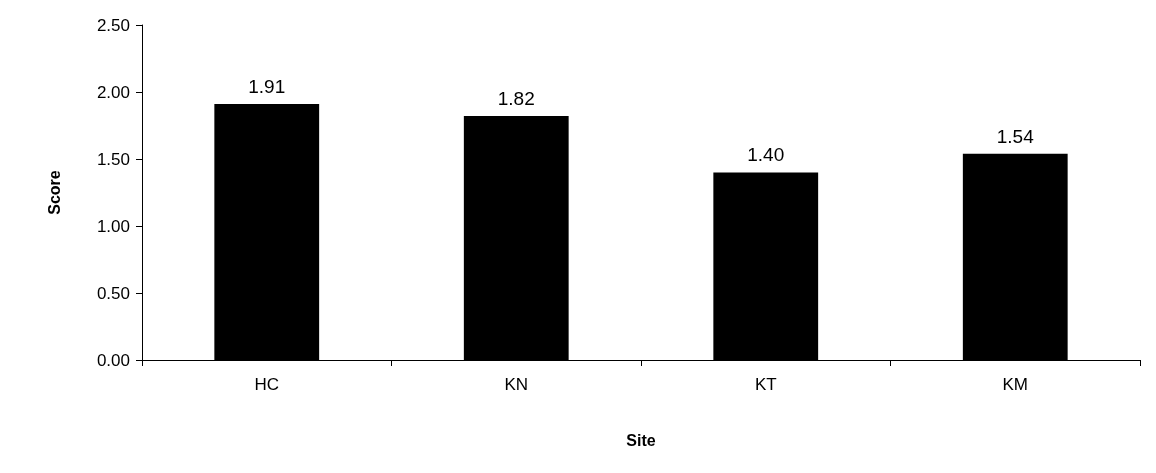 This screenshot has height=473, width=1156. I want to click on x-tick-label: KN, so click(516, 384).